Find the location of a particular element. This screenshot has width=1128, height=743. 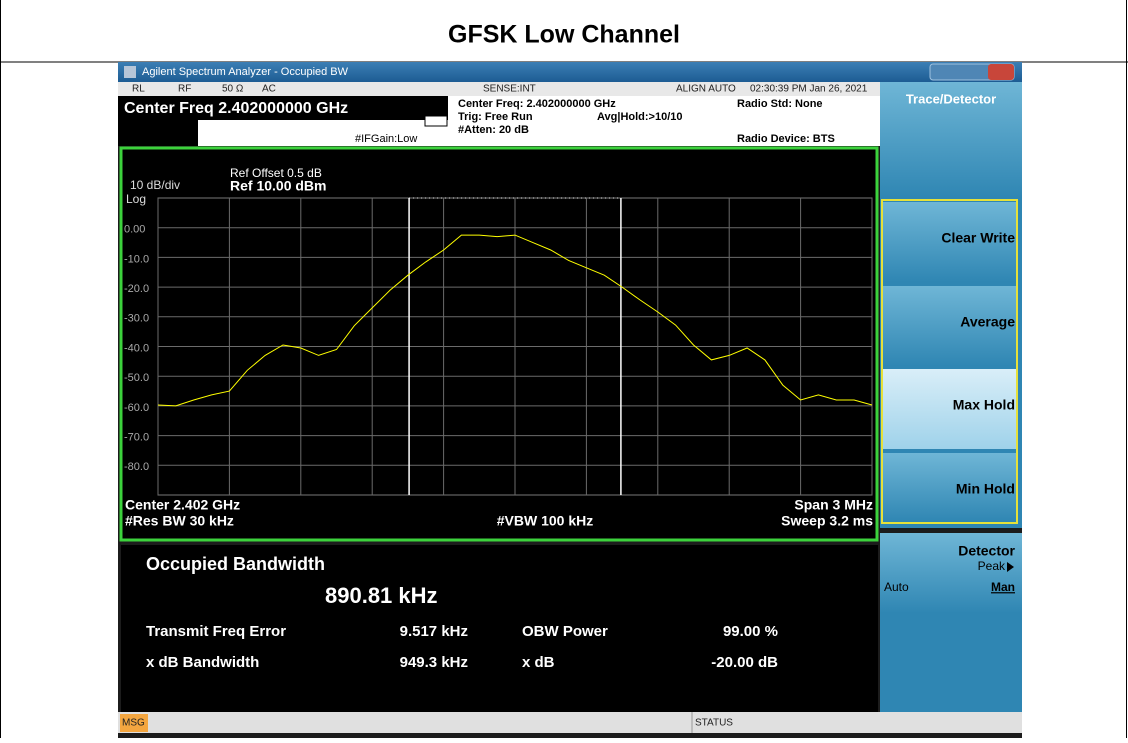

menu-buttons: Clear Write Average Max Hold Min Hold is located at coordinates (949, 362).